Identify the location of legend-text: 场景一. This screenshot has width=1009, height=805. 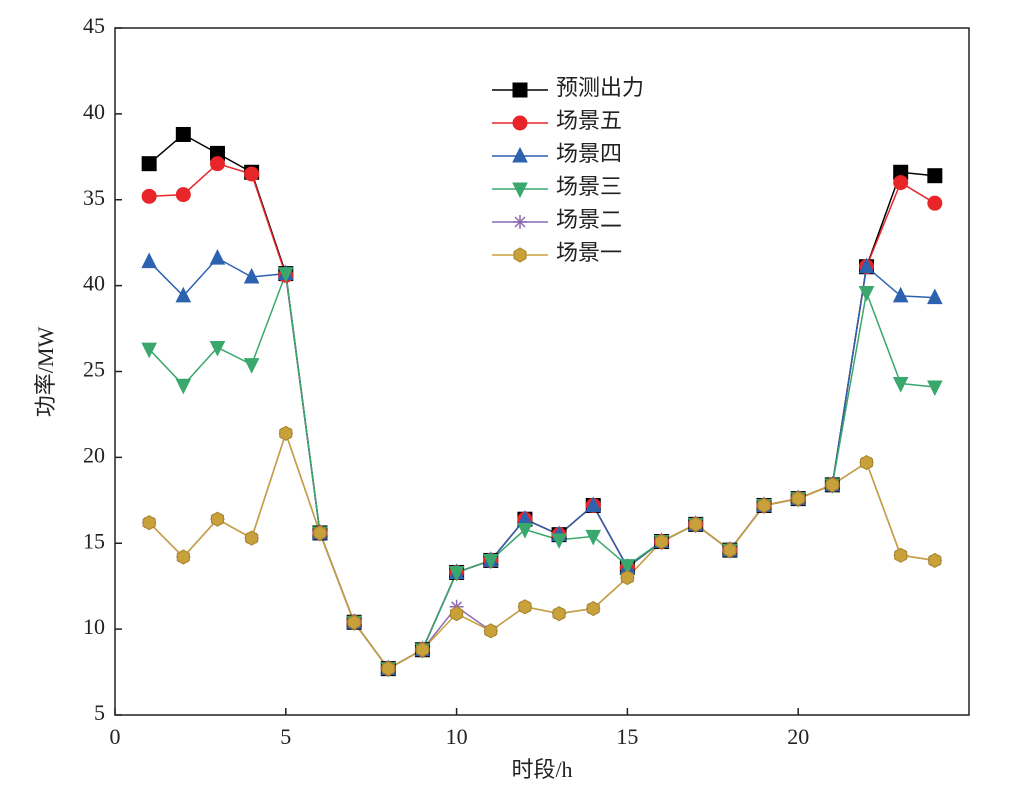
(589, 252).